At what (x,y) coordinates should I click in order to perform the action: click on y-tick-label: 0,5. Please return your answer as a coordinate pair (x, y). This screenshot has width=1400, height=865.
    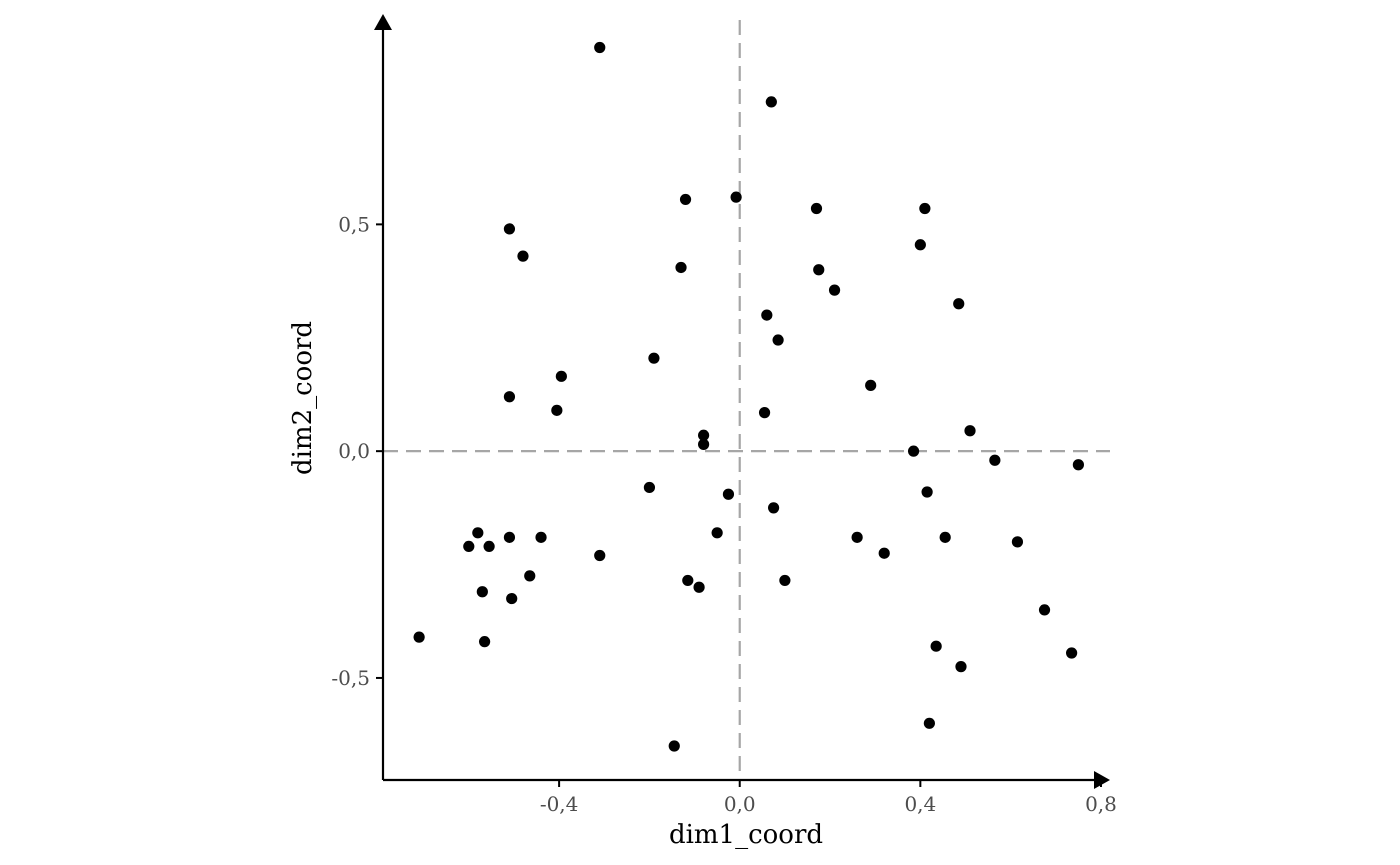
    Looking at the image, I should click on (354, 224).